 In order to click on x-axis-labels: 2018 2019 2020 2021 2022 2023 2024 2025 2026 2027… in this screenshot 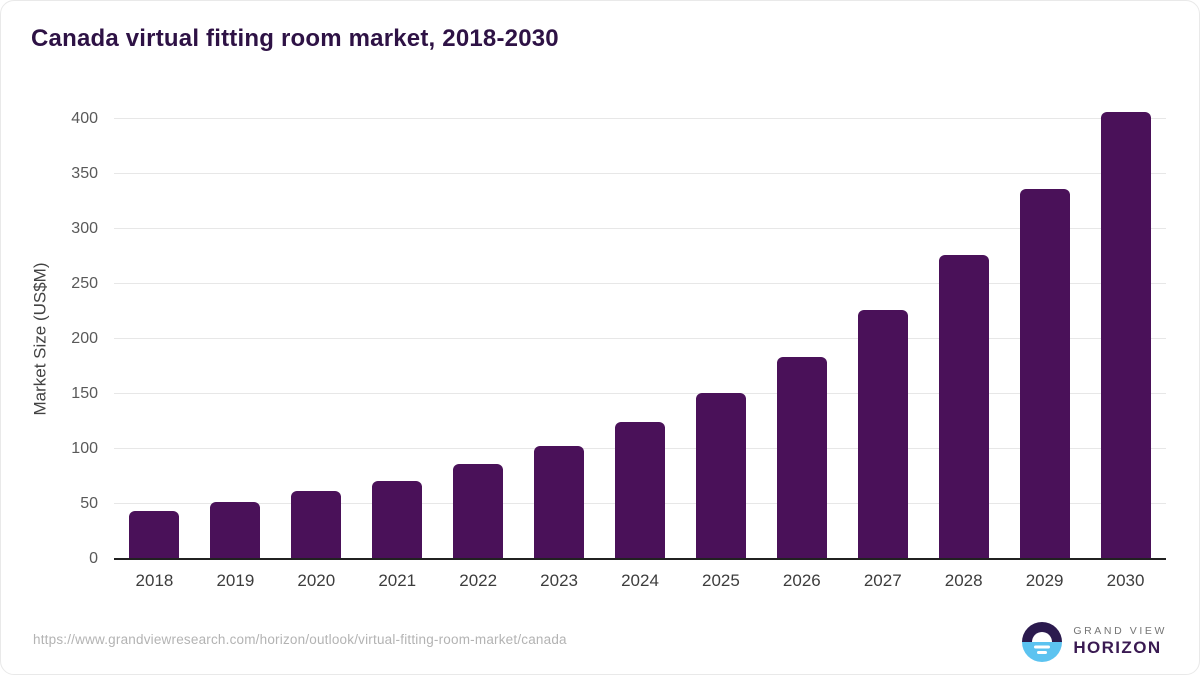, I will do `click(640, 581)`.